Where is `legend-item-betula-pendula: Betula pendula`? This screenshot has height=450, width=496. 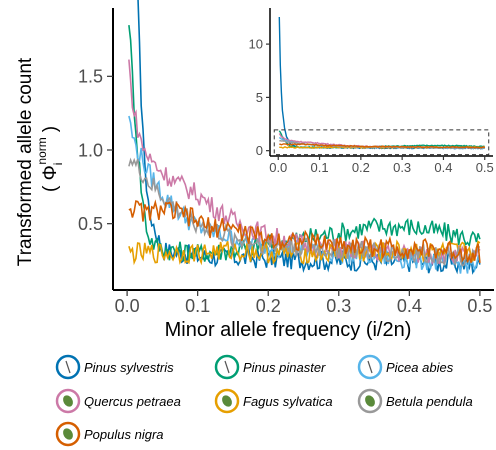
legend-item-betula-pendula: Betula pendula is located at coordinates (415, 401).